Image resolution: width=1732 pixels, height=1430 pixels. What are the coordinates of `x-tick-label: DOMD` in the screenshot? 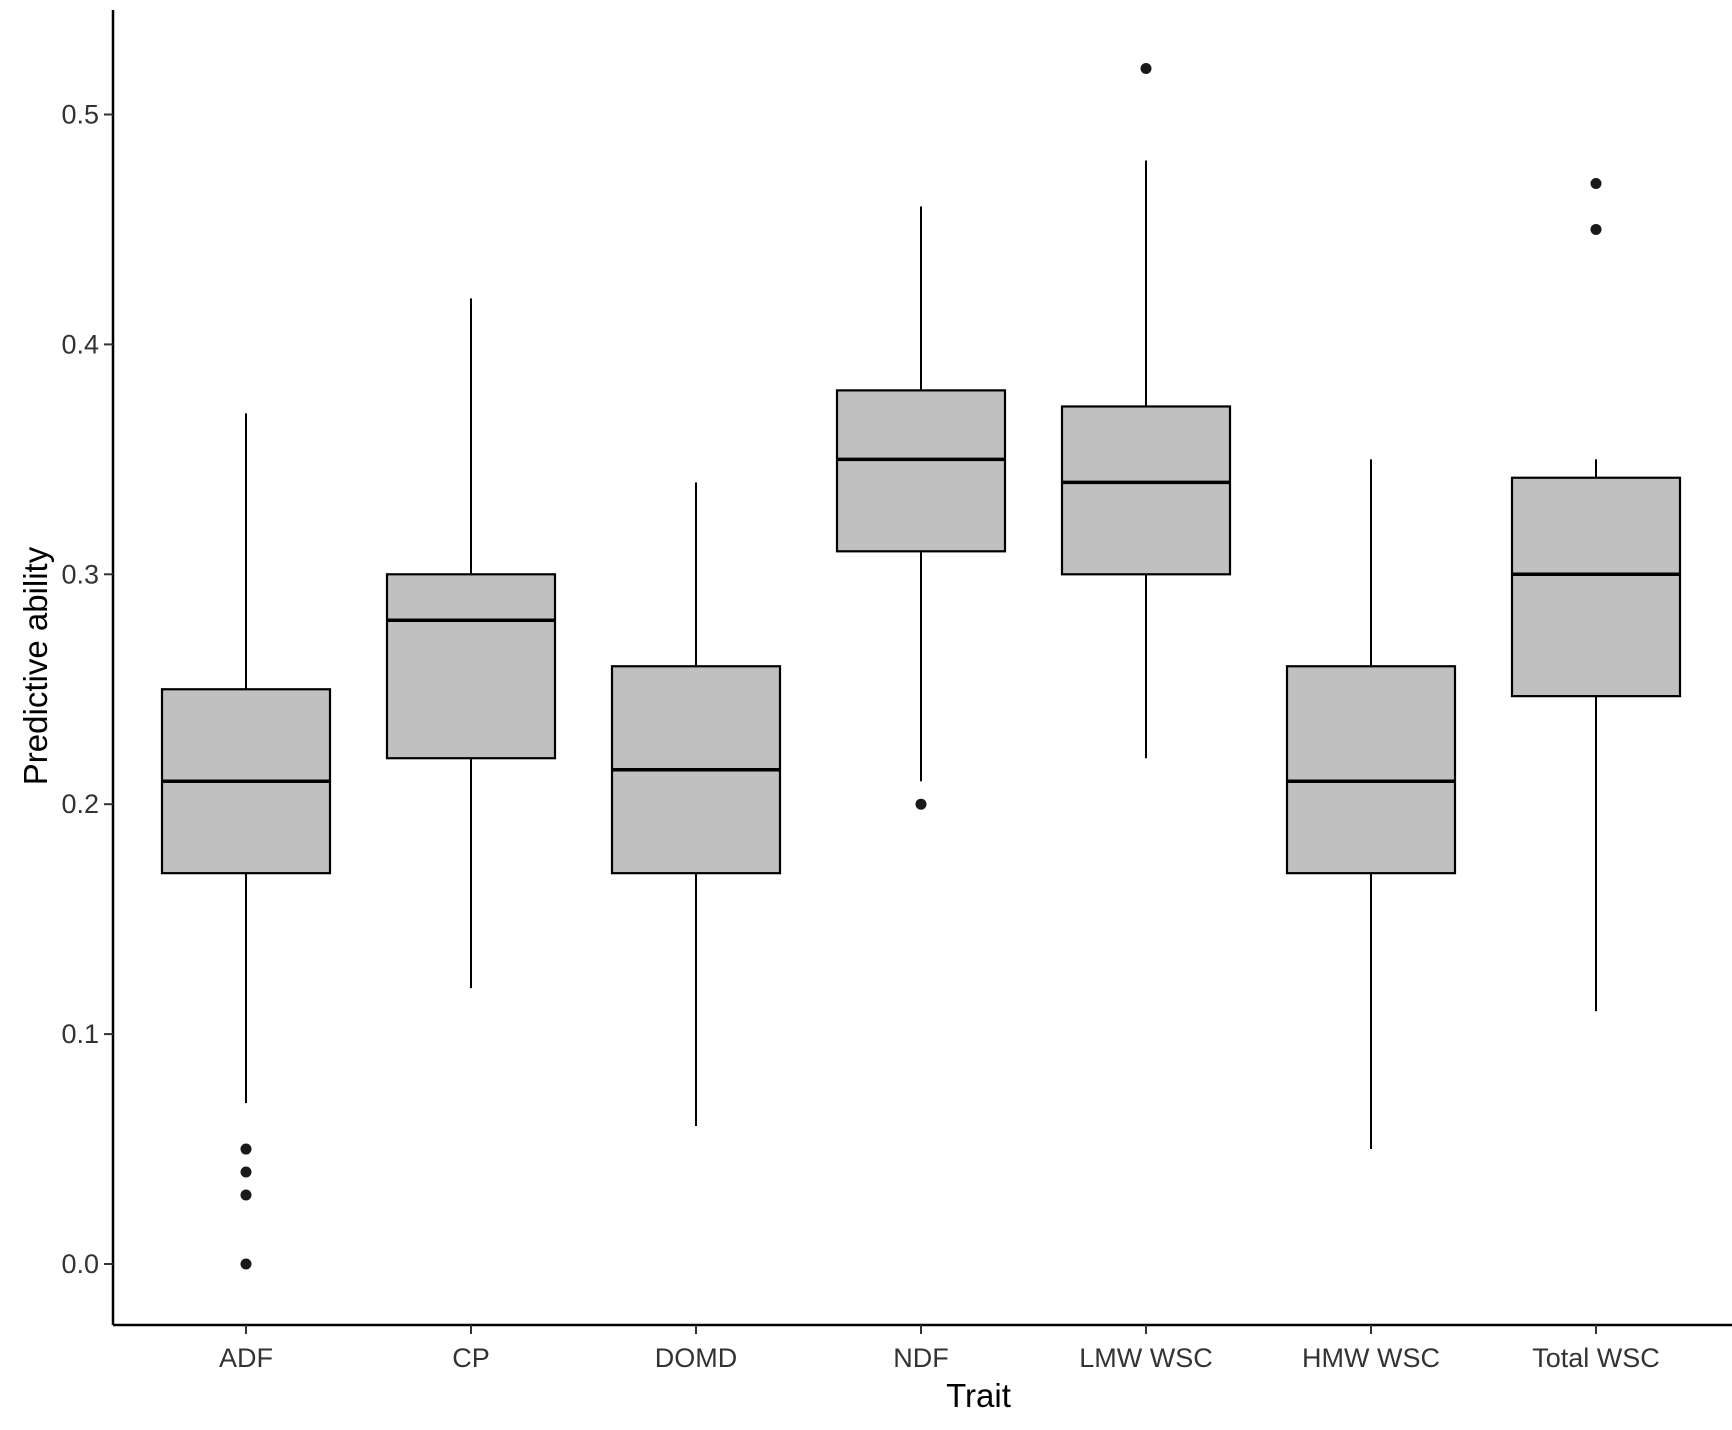 It's located at (696, 1358).